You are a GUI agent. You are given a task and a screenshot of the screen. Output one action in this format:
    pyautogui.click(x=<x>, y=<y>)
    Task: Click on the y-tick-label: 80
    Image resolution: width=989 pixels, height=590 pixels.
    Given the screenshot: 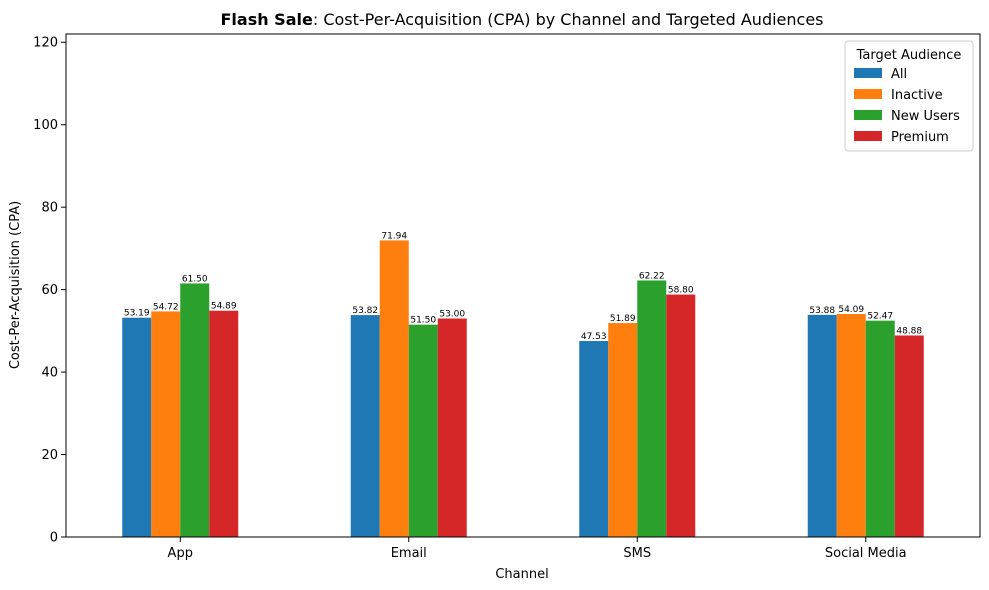 What is the action you would take?
    pyautogui.click(x=49, y=208)
    